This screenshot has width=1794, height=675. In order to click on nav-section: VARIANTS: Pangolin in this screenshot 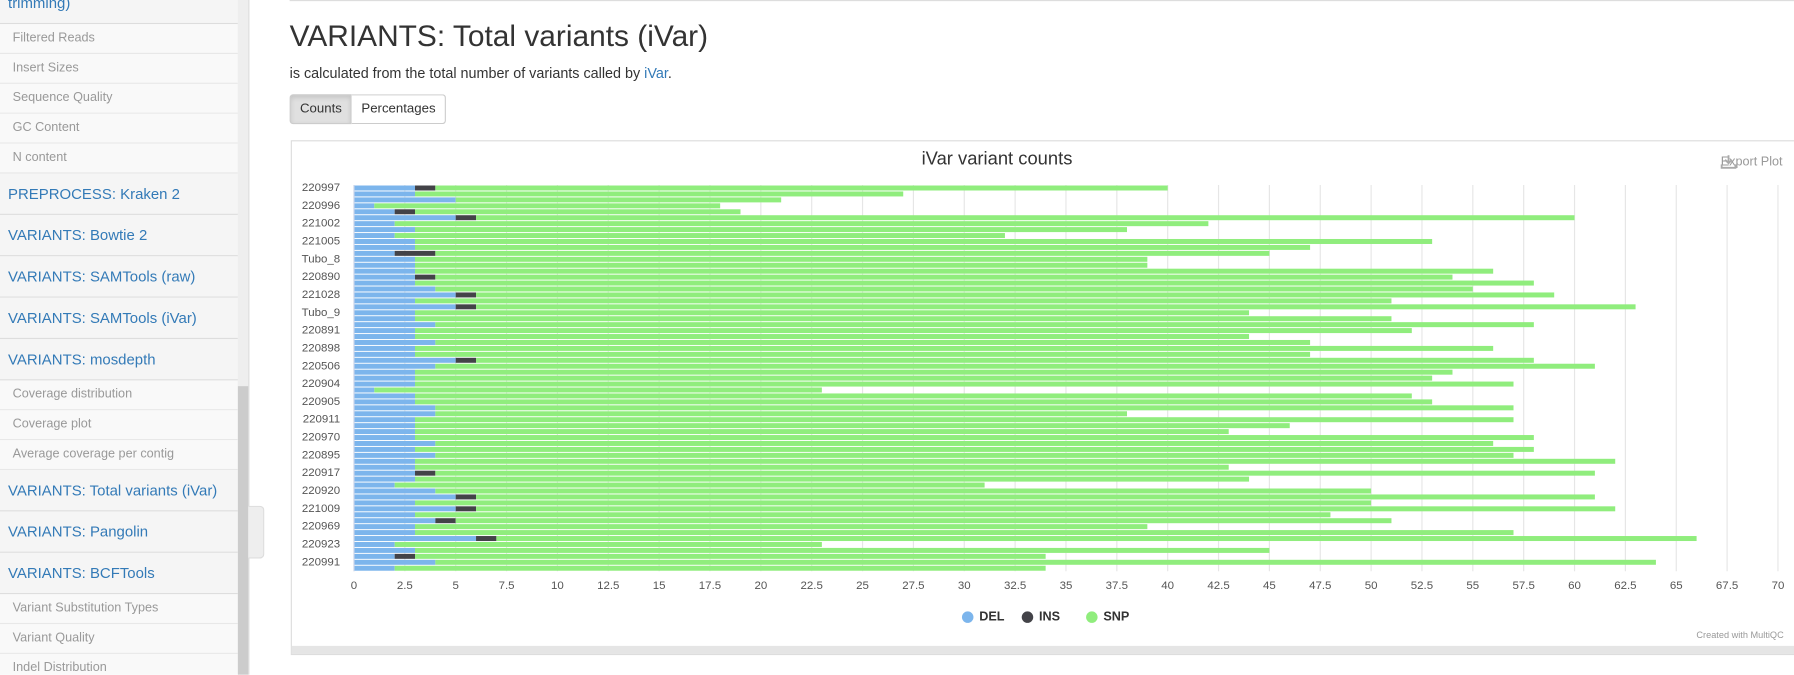, I will do `click(119, 532)`.